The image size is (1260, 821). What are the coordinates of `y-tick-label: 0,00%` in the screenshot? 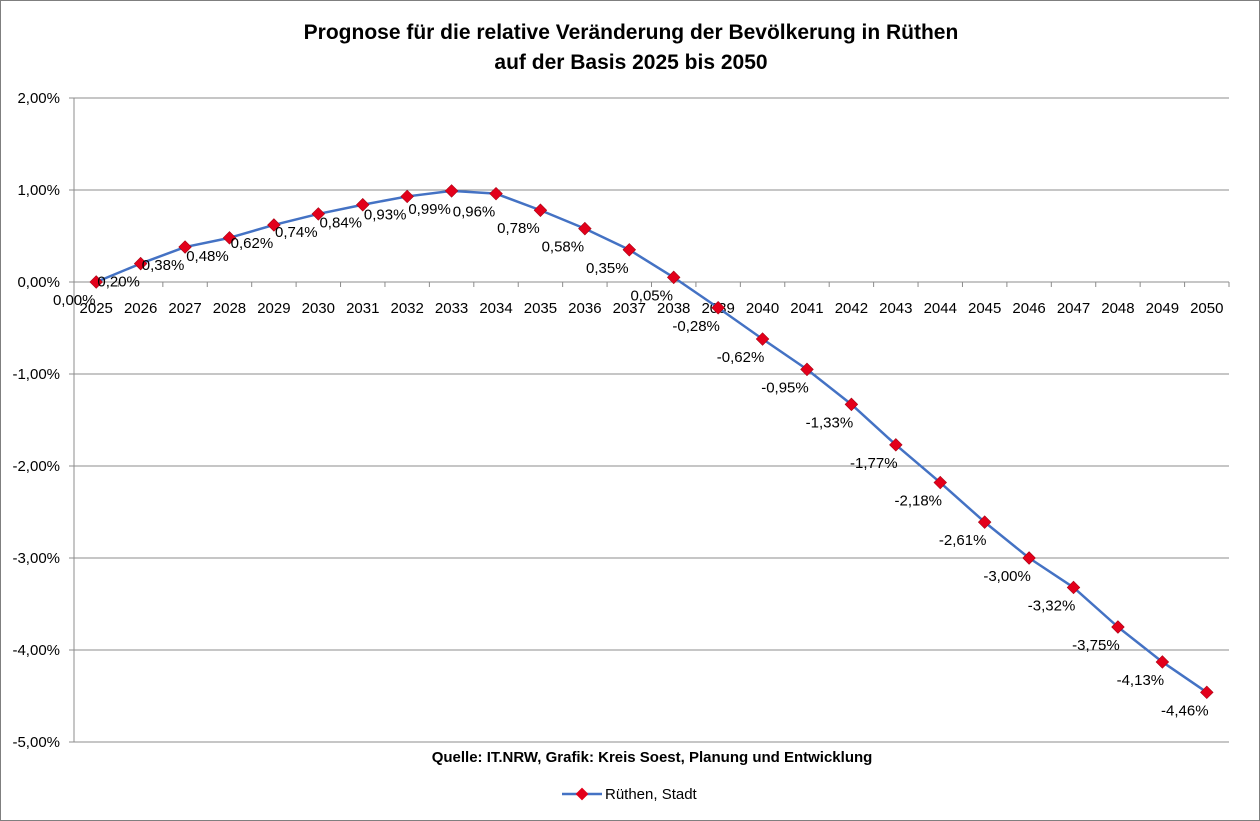 It's located at (38, 282).